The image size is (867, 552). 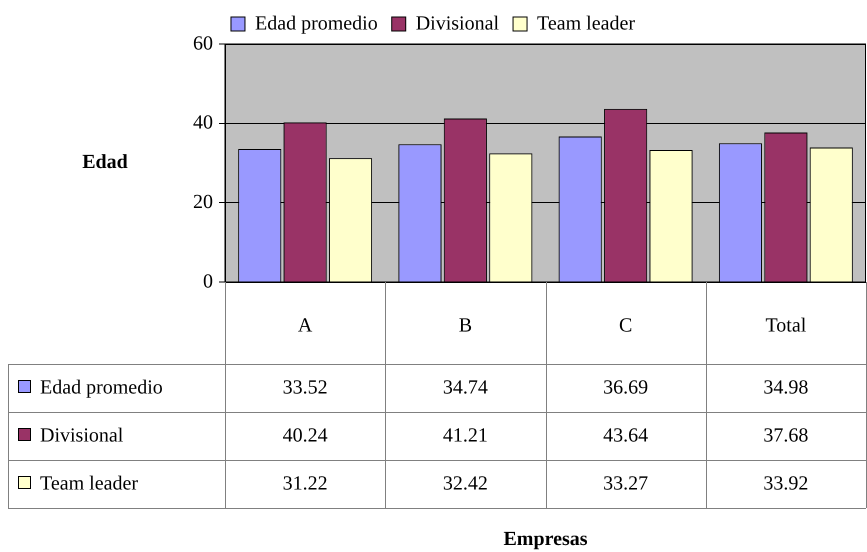 I want to click on x-tick-label: A, so click(x=305, y=325).